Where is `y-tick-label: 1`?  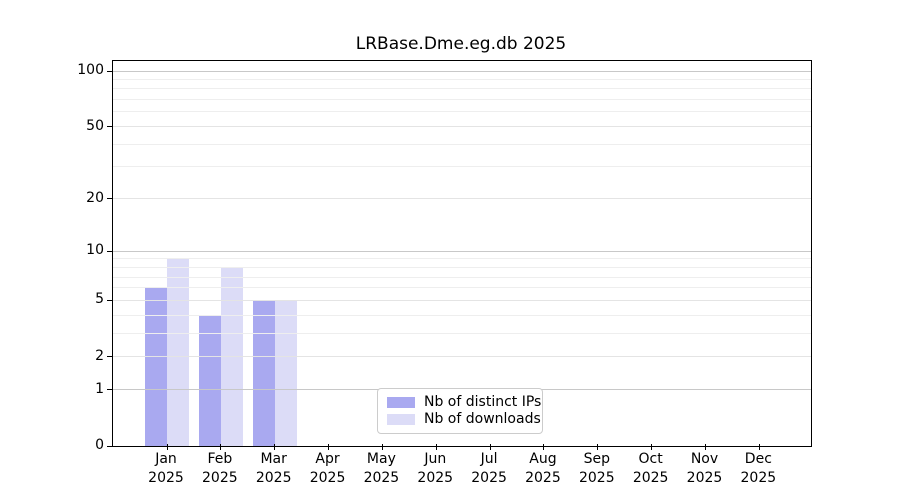
y-tick-label: 1 is located at coordinates (99, 388).